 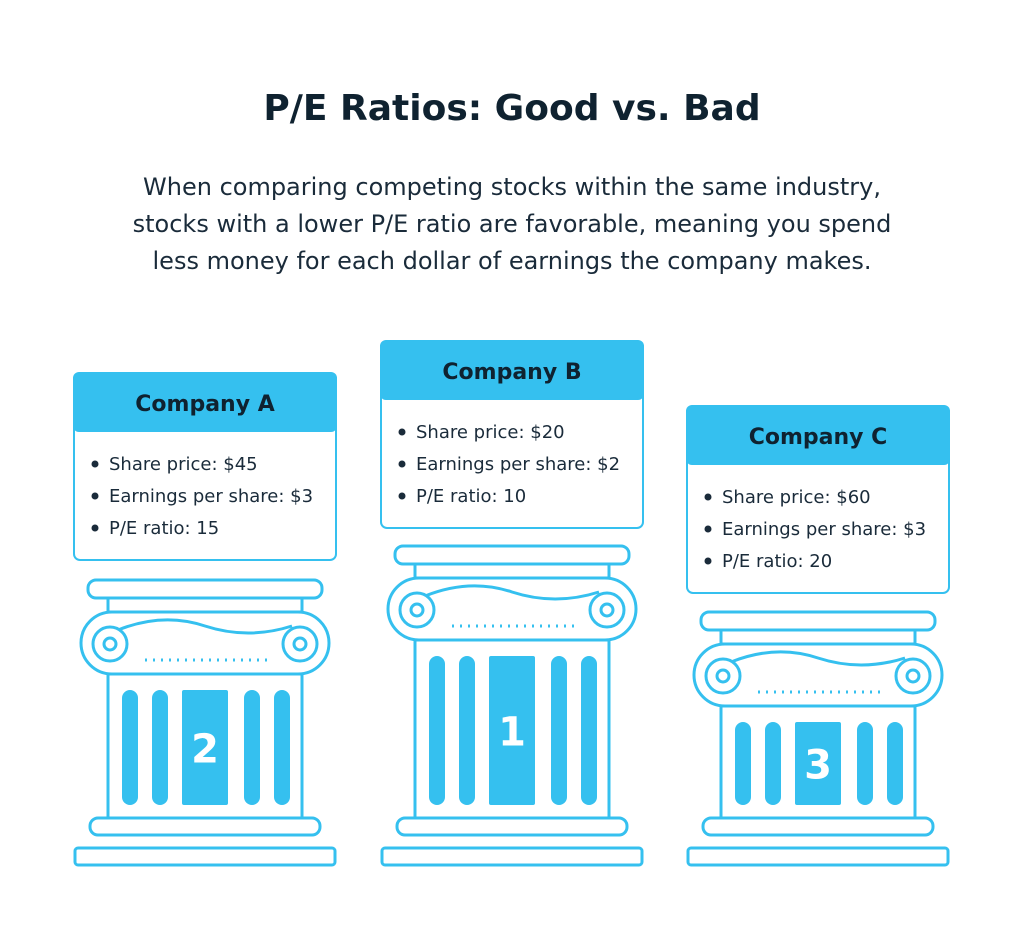 I want to click on detail: Share price: $45, so click(x=183, y=464).